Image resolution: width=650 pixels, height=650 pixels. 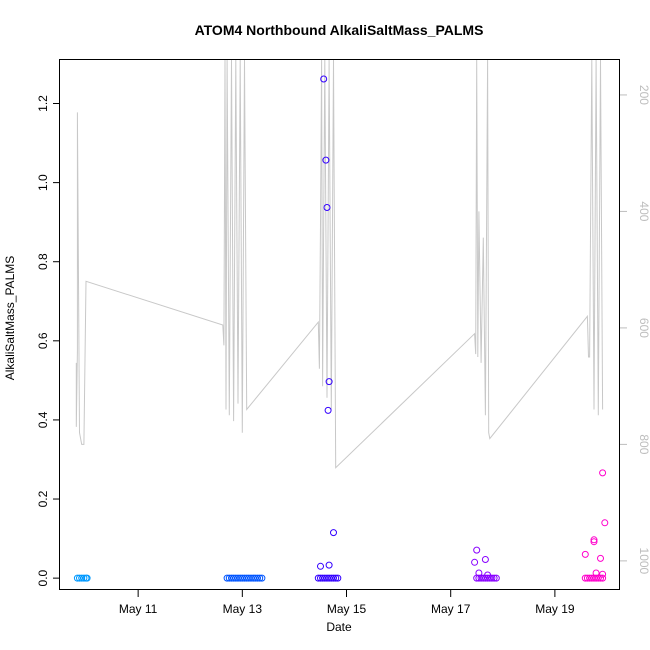 What do you see at coordinates (451, 609) in the screenshot?
I see `x-tick-label: May 17` at bounding box center [451, 609].